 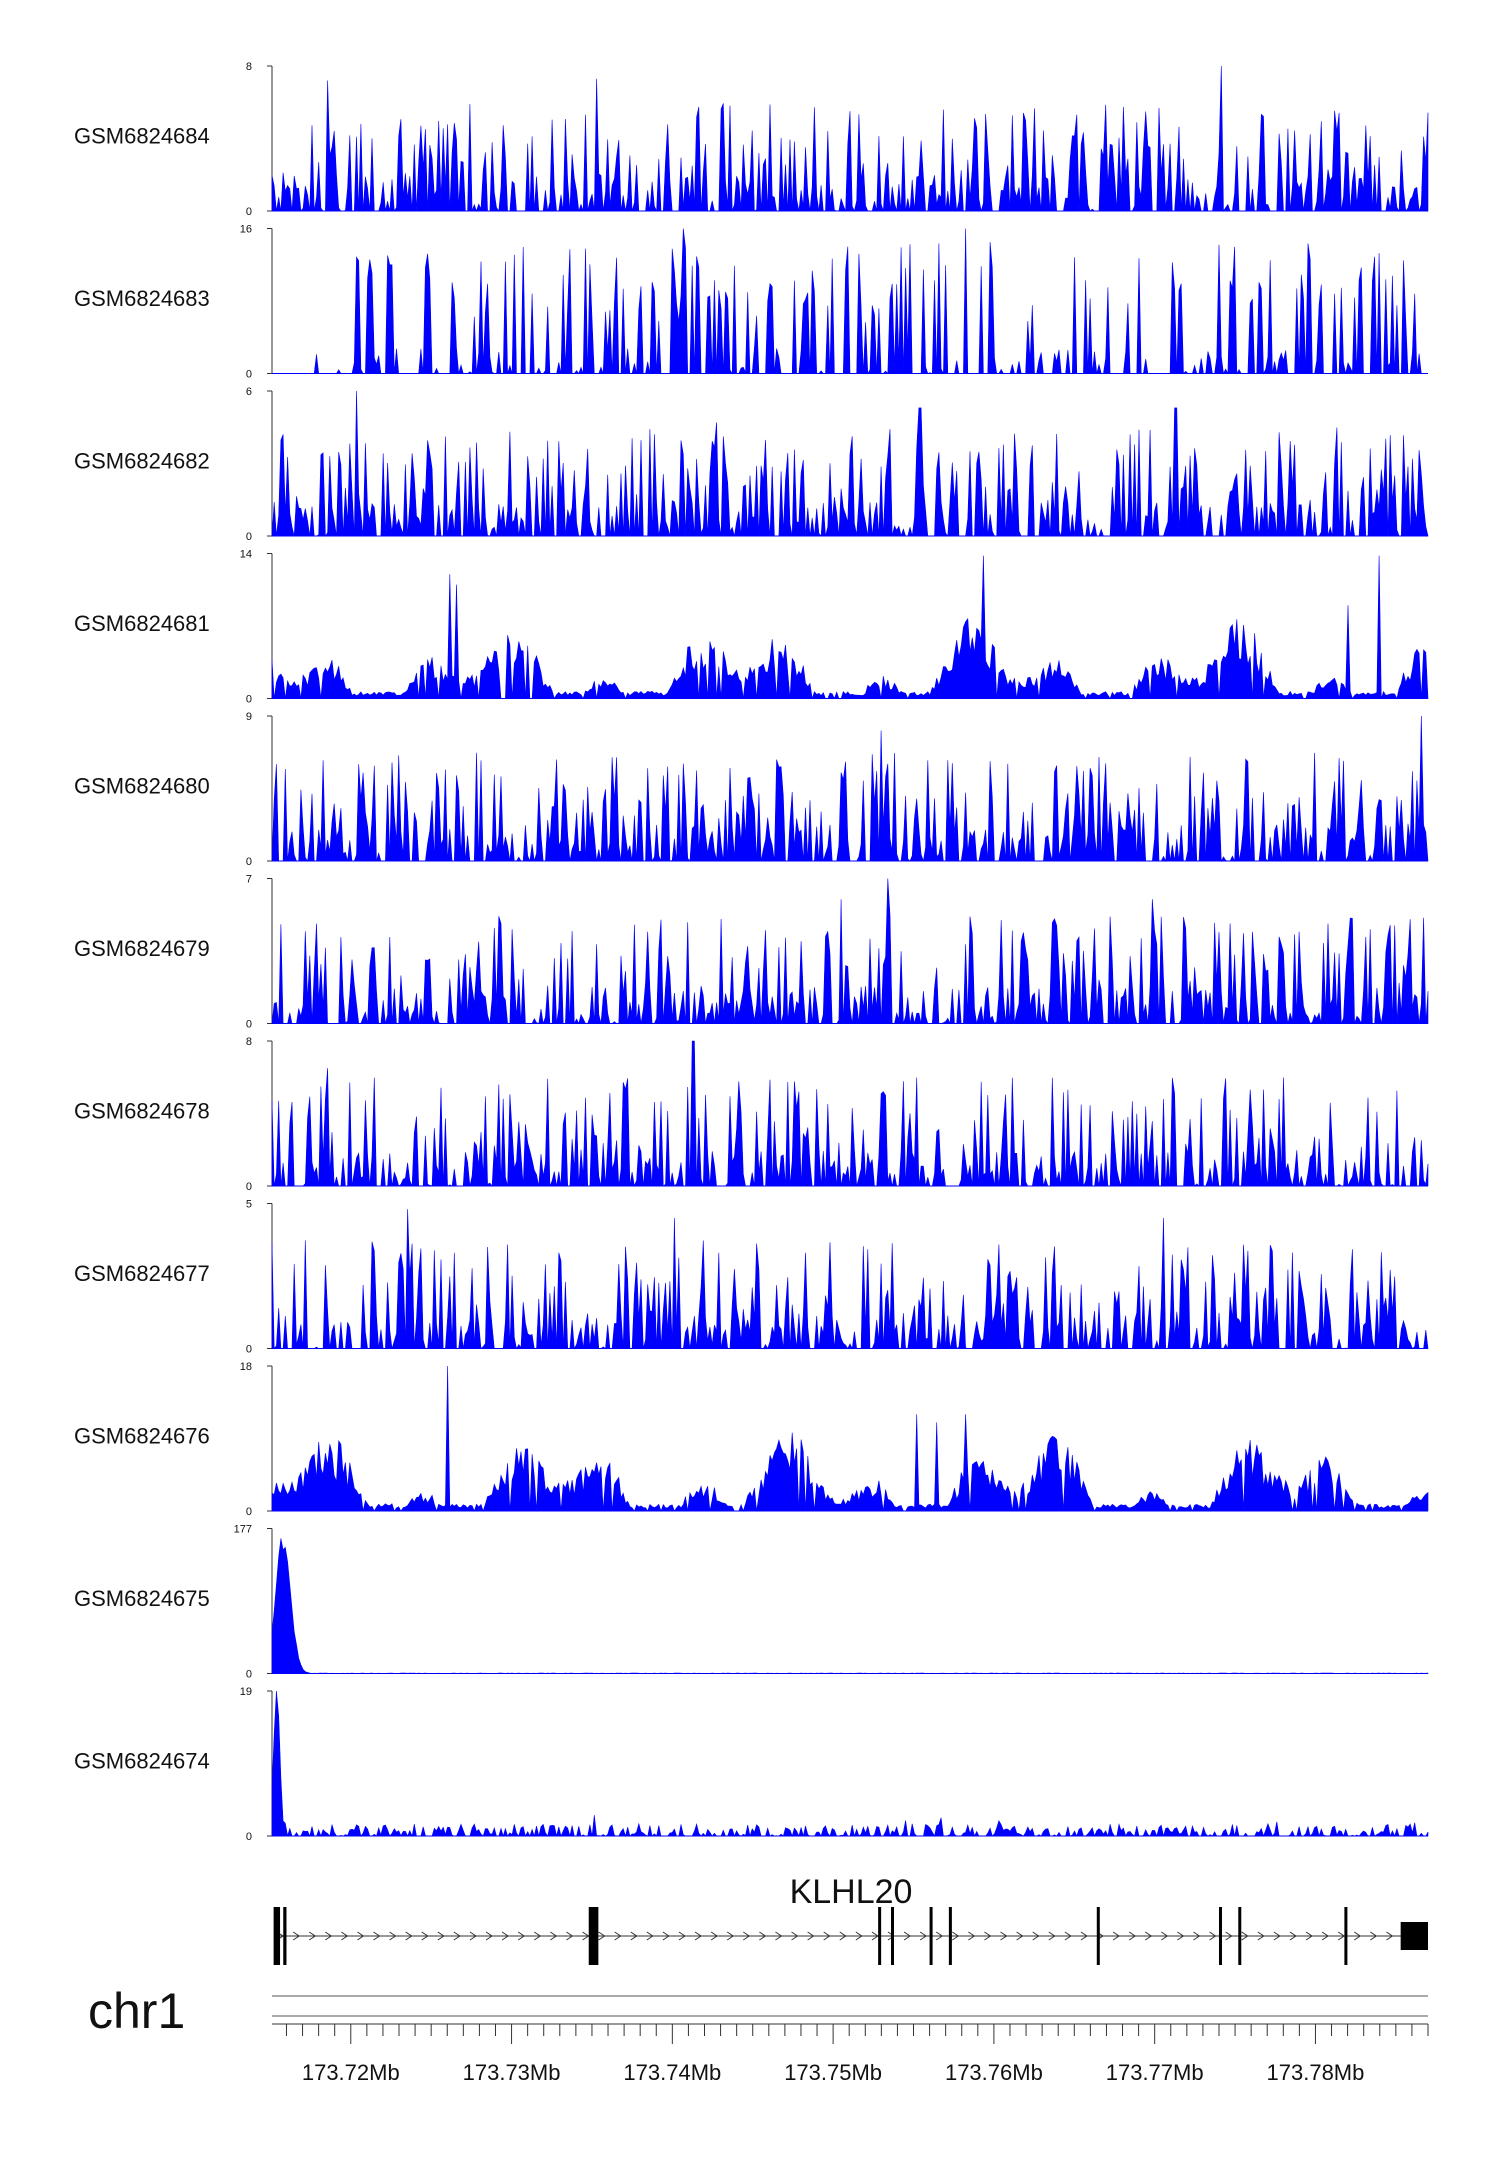 What do you see at coordinates (249, 717) in the screenshot?
I see `y-axis-max-label: 9` at bounding box center [249, 717].